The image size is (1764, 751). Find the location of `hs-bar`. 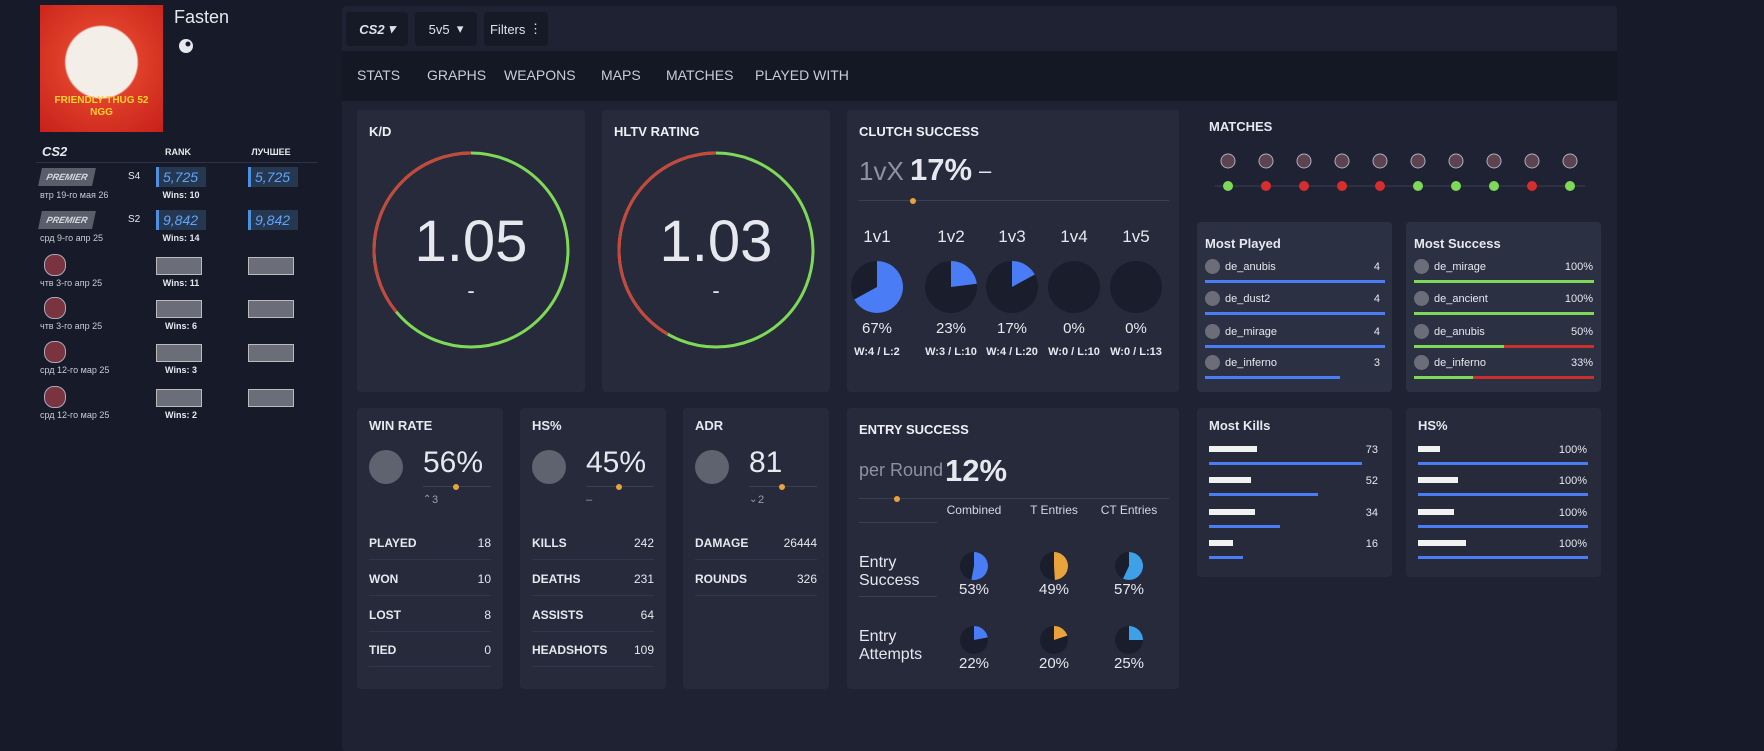

hs-bar is located at coordinates (1503, 494).